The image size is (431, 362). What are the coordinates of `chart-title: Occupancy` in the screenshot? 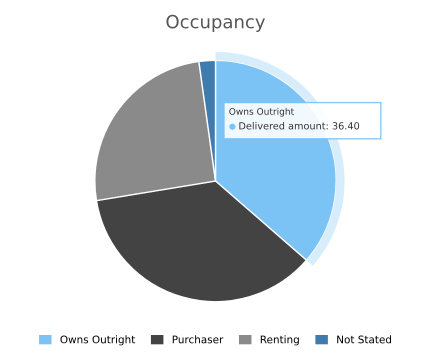 It's located at (216, 23).